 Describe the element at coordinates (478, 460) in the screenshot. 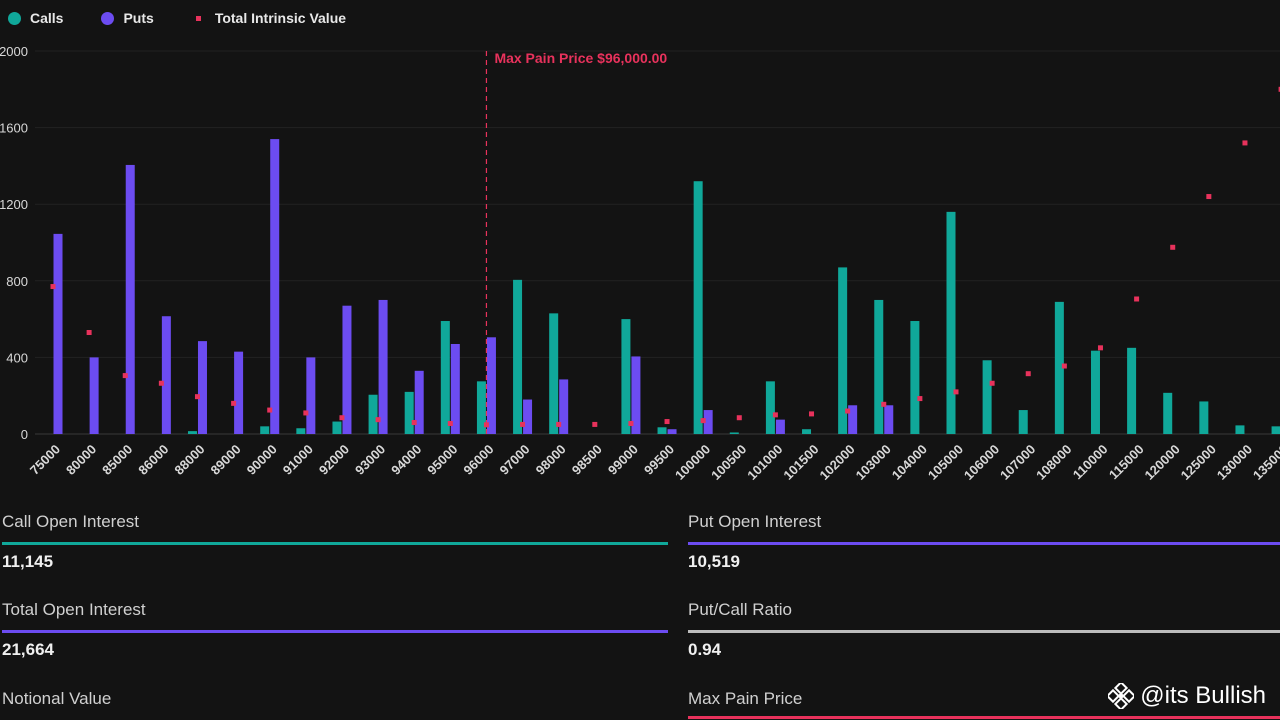

I see `x-tick-label: 96000` at that location.